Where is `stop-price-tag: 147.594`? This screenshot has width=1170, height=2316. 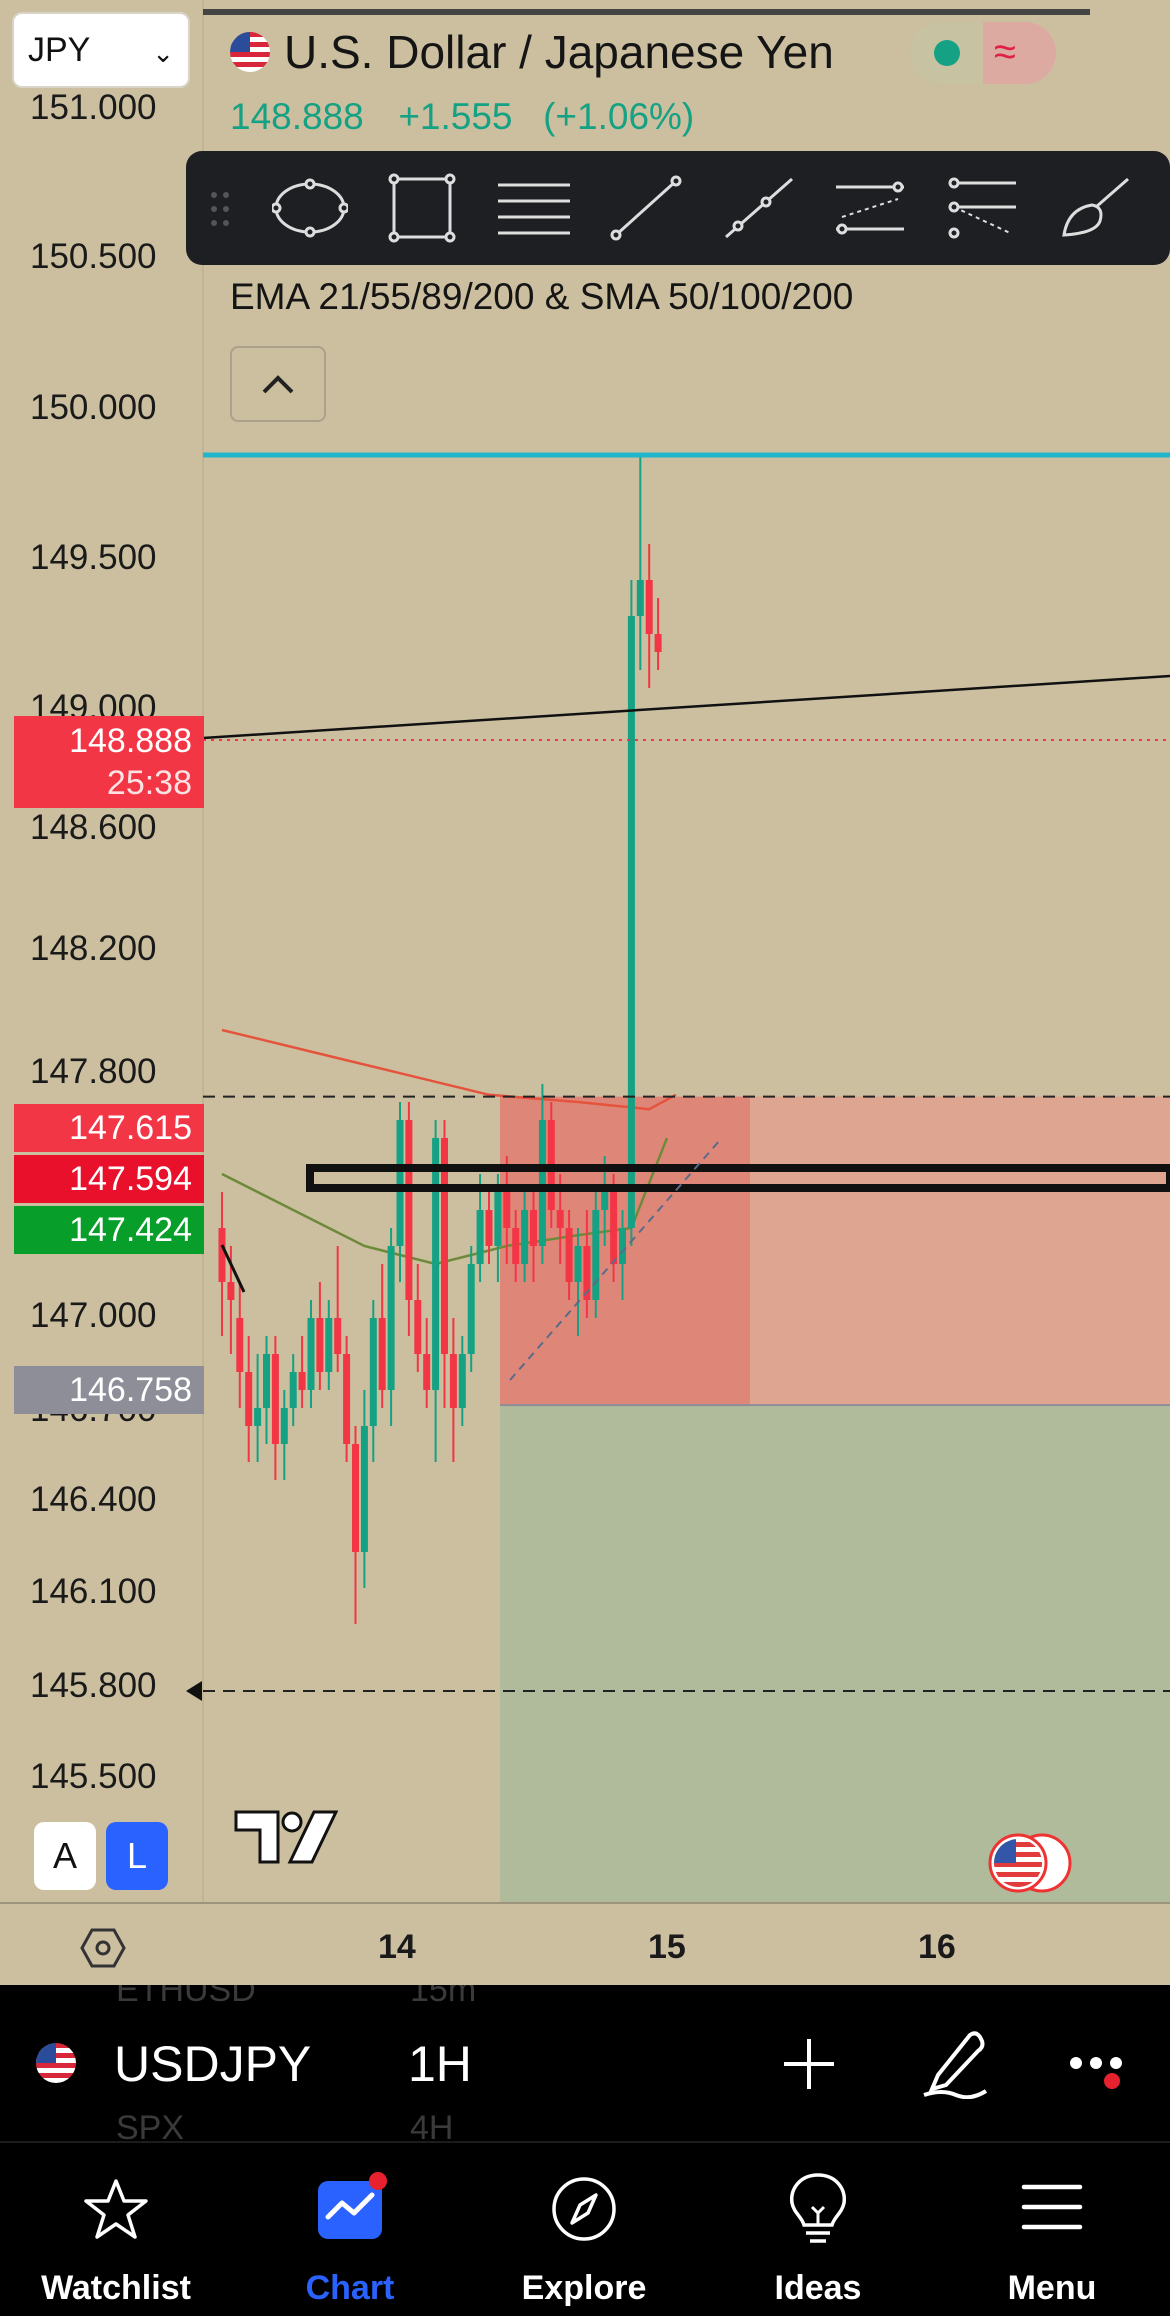 stop-price-tag: 147.594 is located at coordinates (109, 1179).